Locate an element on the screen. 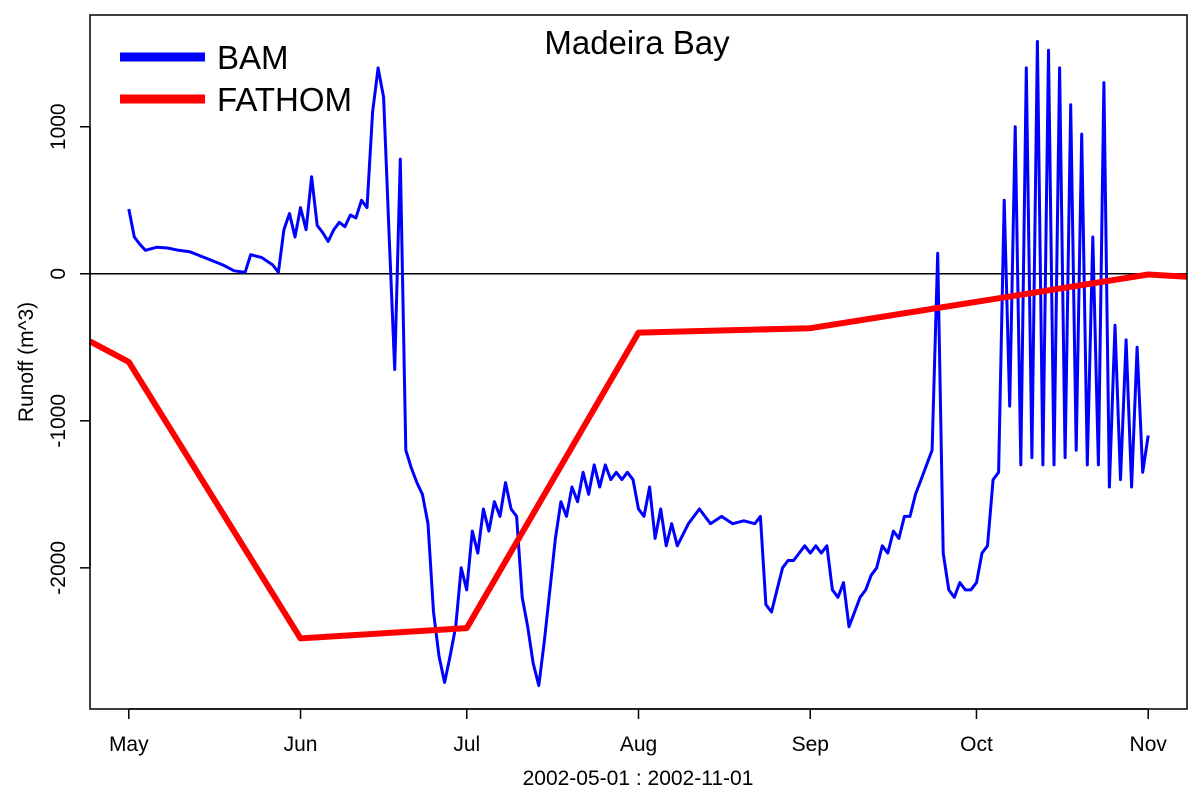 Image resolution: width=1200 pixels, height=800 pixels. y-axis-title: Runoff (m^3) is located at coordinates (26, 362).